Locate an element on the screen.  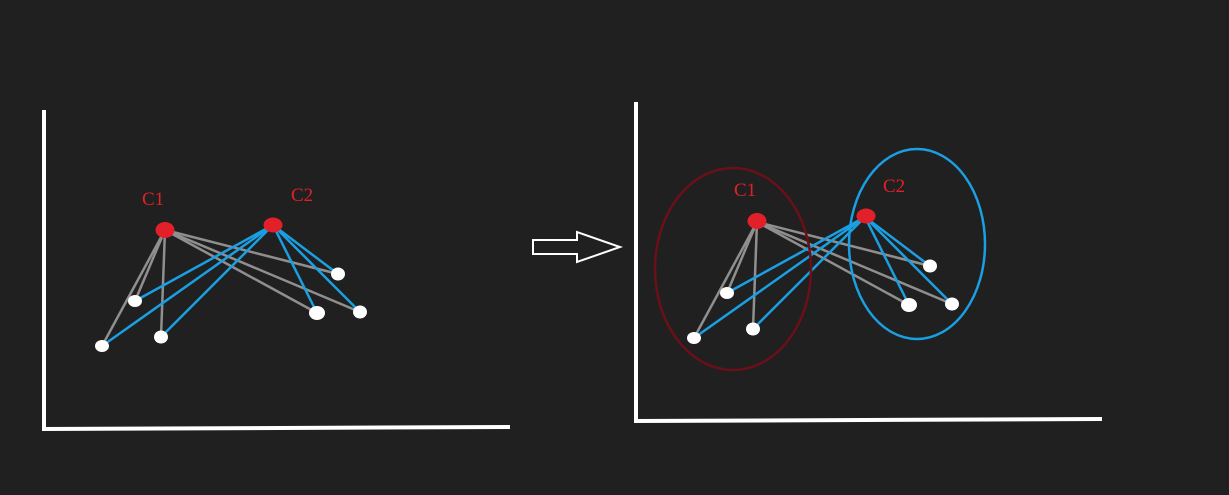
after-c2-links is located at coordinates (823, 277).